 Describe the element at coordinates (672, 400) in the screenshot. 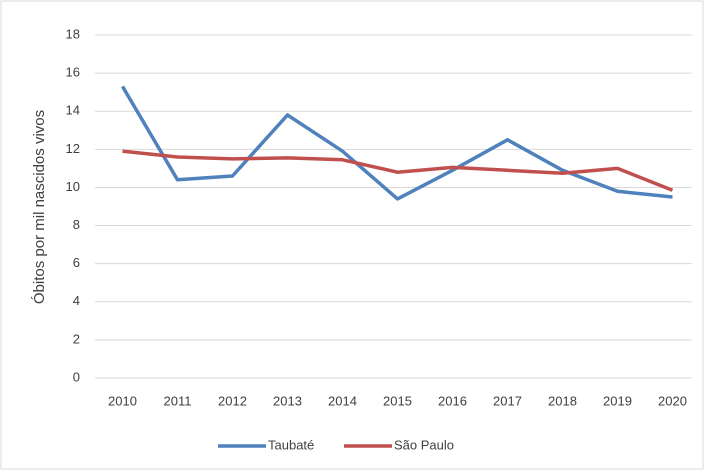

I see `x-tick-label: 2020` at that location.